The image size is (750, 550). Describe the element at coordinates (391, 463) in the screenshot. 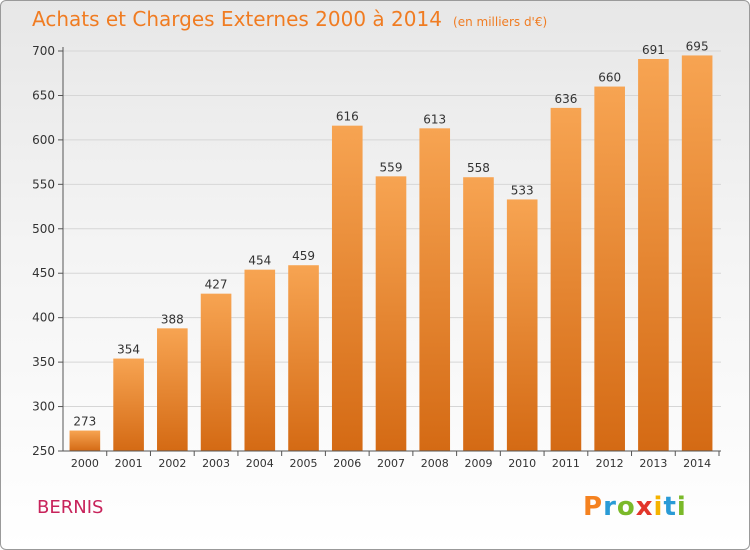

I see `x-tick-label: 2007` at that location.